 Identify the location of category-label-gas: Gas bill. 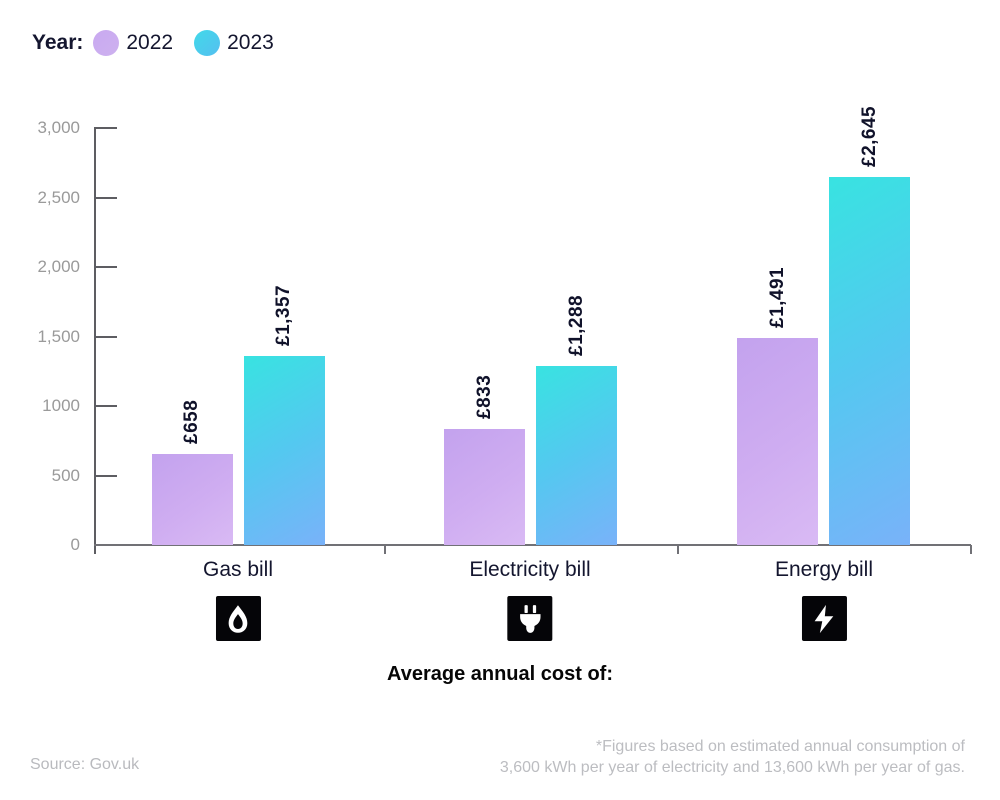
(238, 569).